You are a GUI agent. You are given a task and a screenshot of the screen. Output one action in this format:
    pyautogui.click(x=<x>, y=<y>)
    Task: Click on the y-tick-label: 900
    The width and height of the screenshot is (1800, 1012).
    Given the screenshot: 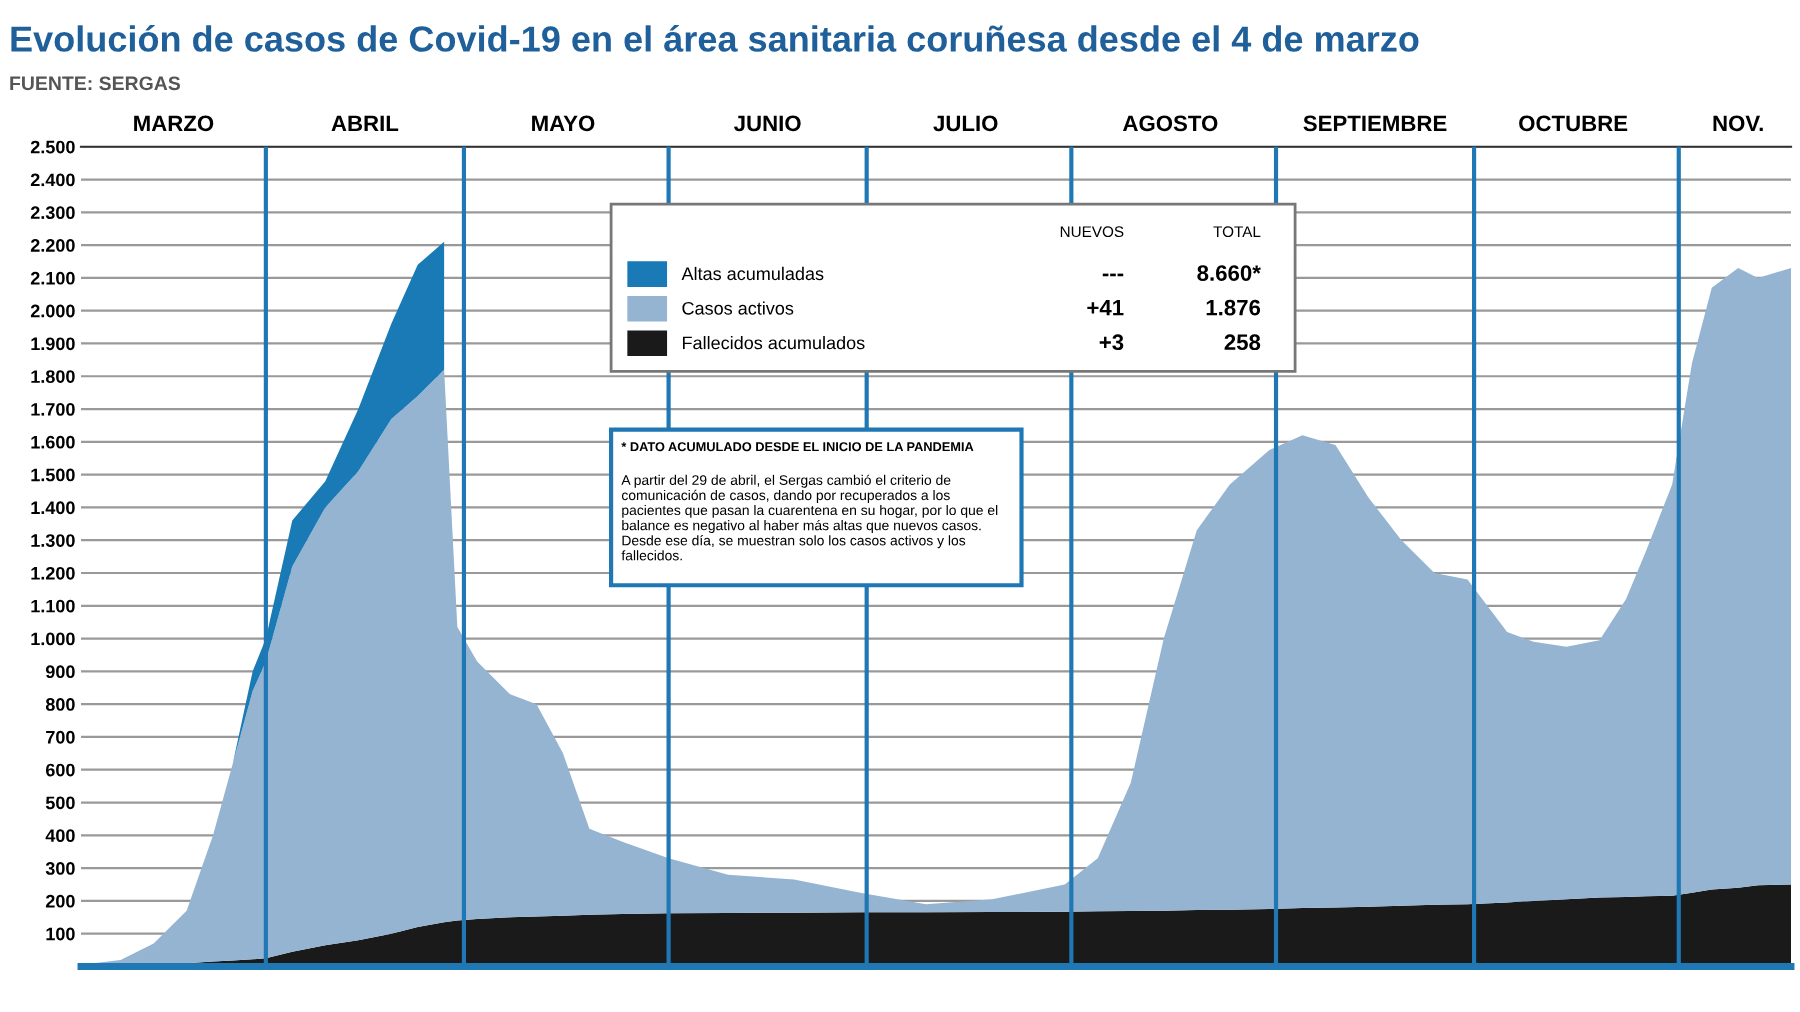 What is the action you would take?
    pyautogui.click(x=60, y=672)
    